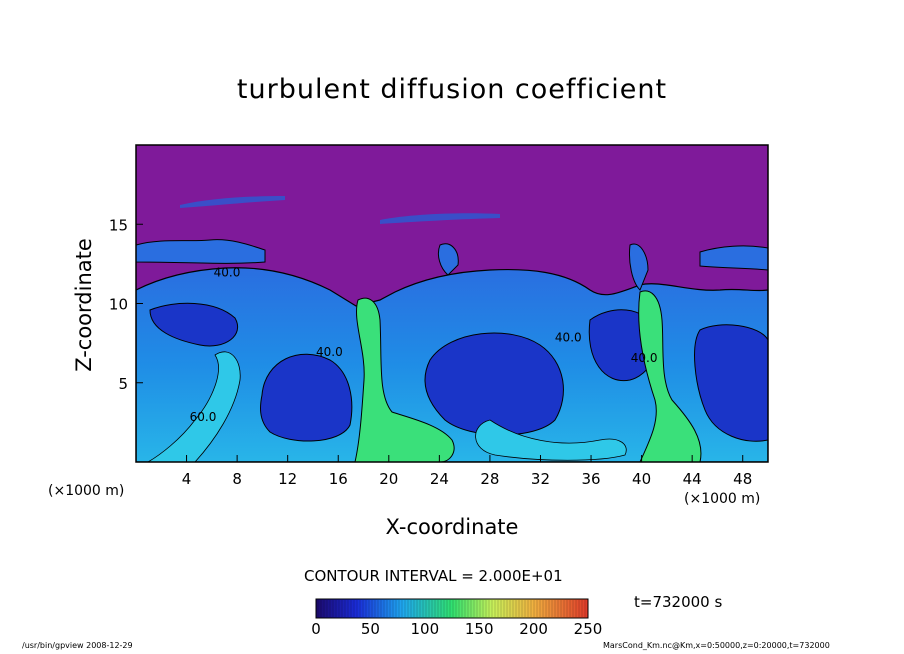 The image size is (904, 654). Describe the element at coordinates (722, 499) in the screenshot. I see `x-unit-label-right: (×1000 m)` at that location.